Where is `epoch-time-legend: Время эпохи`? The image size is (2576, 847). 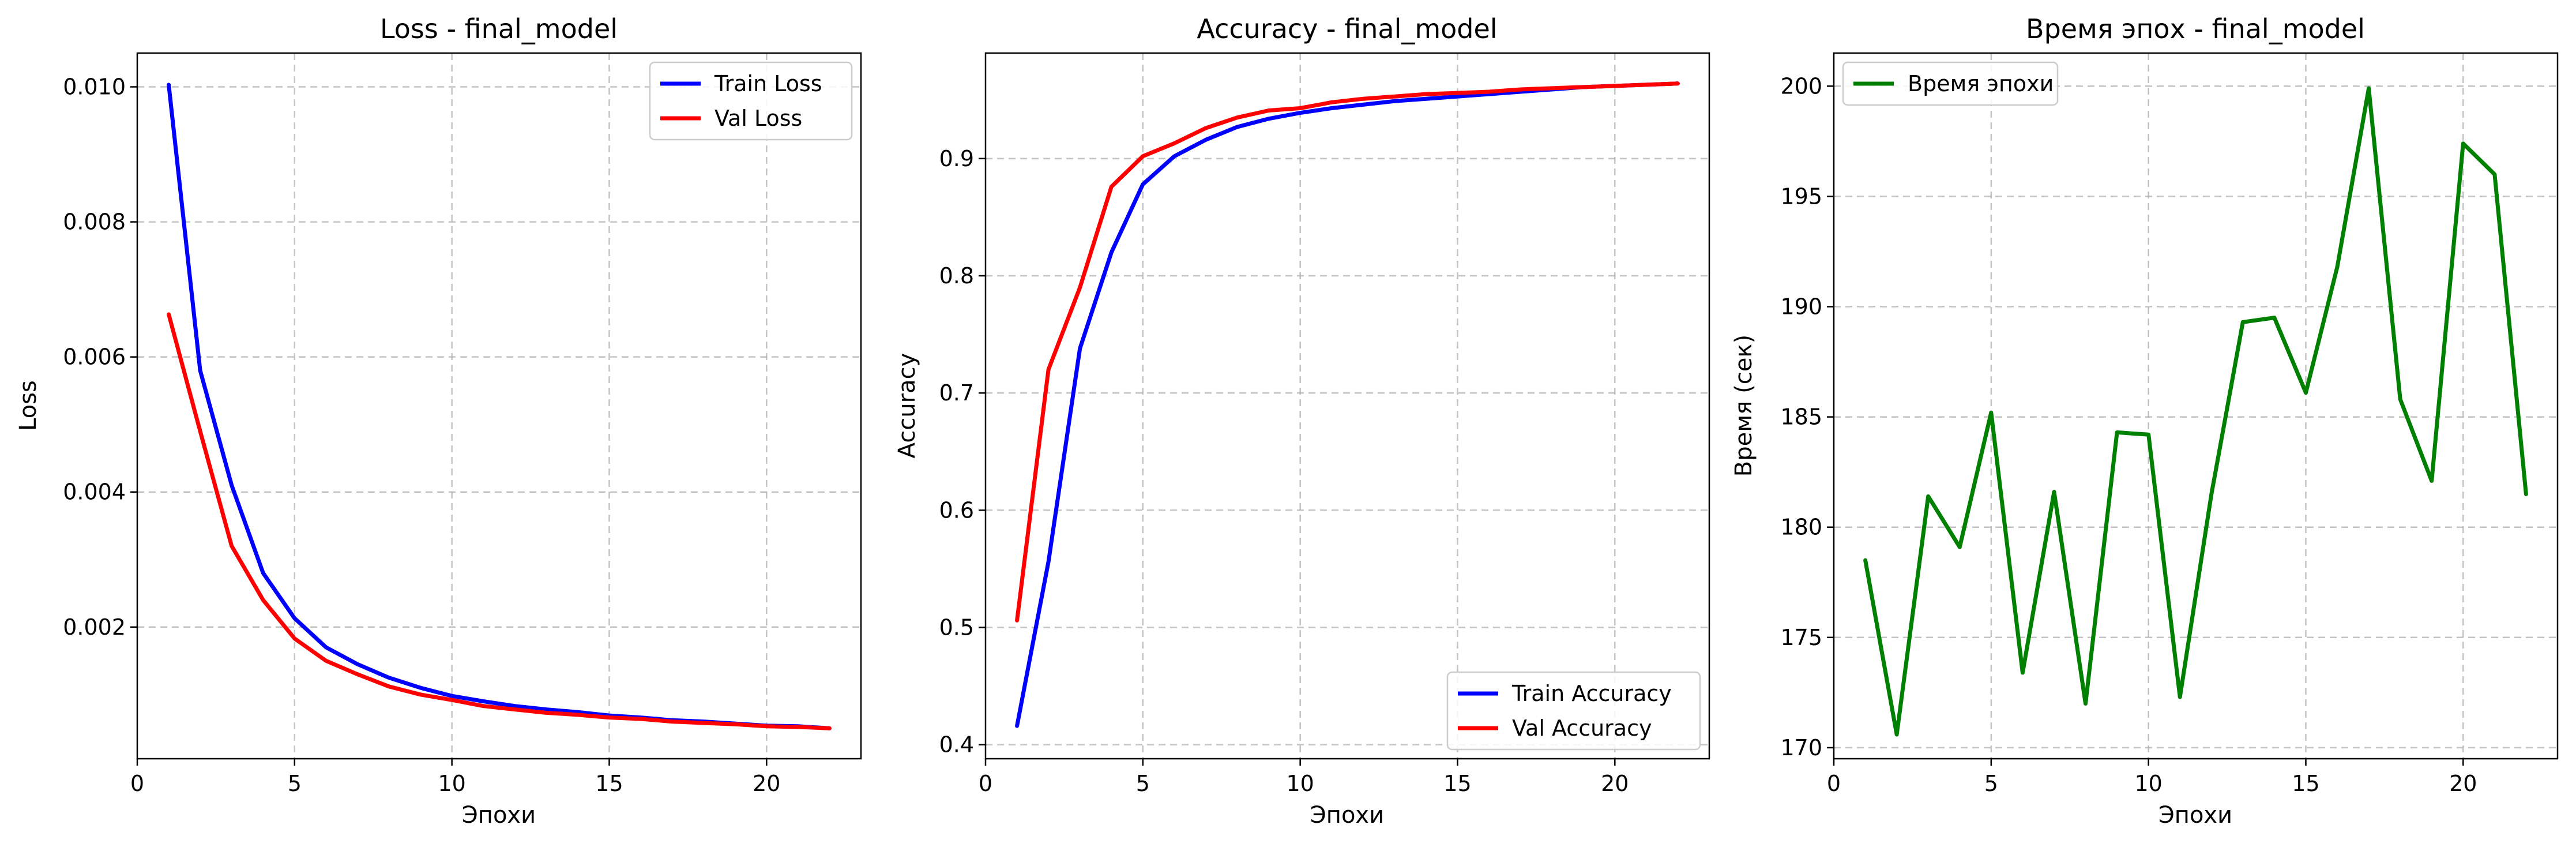 epoch-time-legend: Время эпохи is located at coordinates (1950, 84).